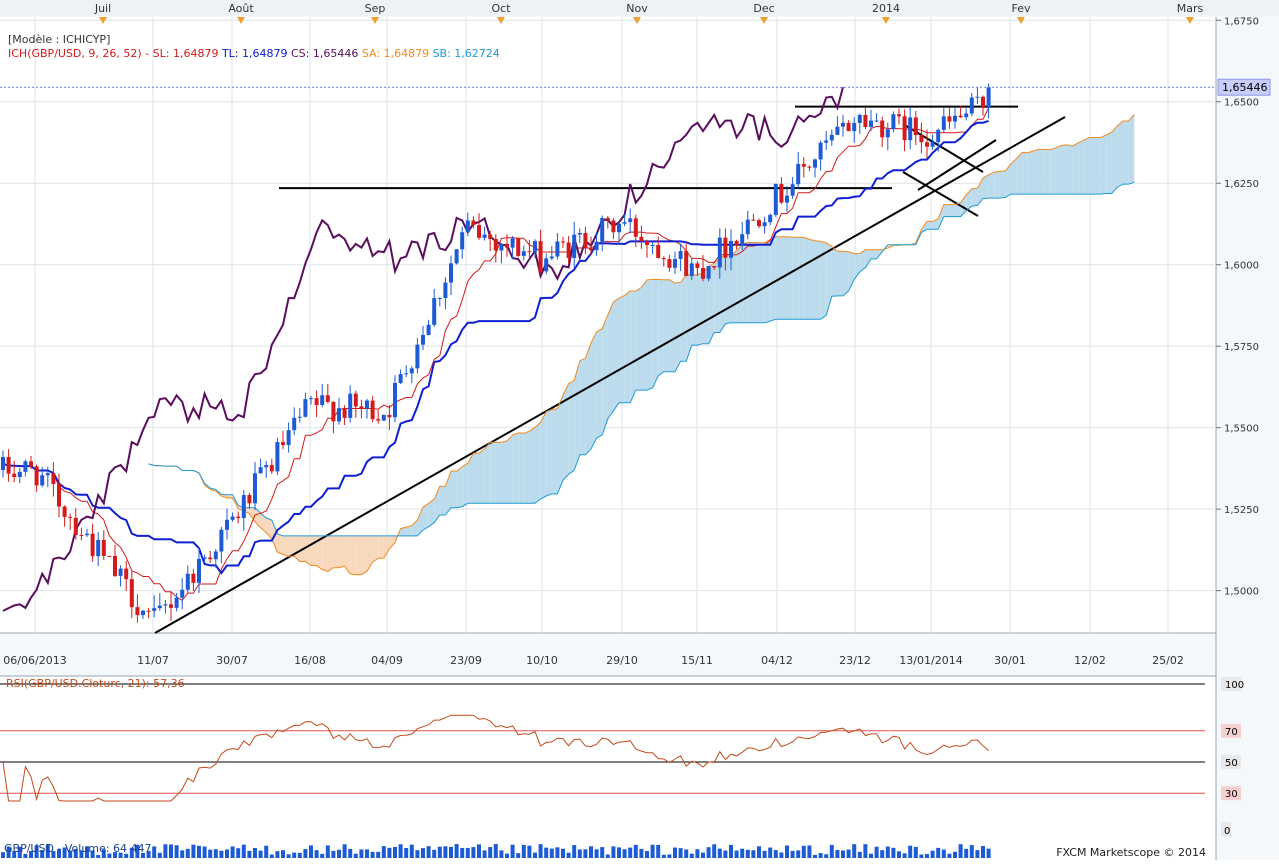 The image size is (1279, 864). What do you see at coordinates (1168, 660) in the screenshot?
I see `x-tick-label-14: 25/02` at bounding box center [1168, 660].